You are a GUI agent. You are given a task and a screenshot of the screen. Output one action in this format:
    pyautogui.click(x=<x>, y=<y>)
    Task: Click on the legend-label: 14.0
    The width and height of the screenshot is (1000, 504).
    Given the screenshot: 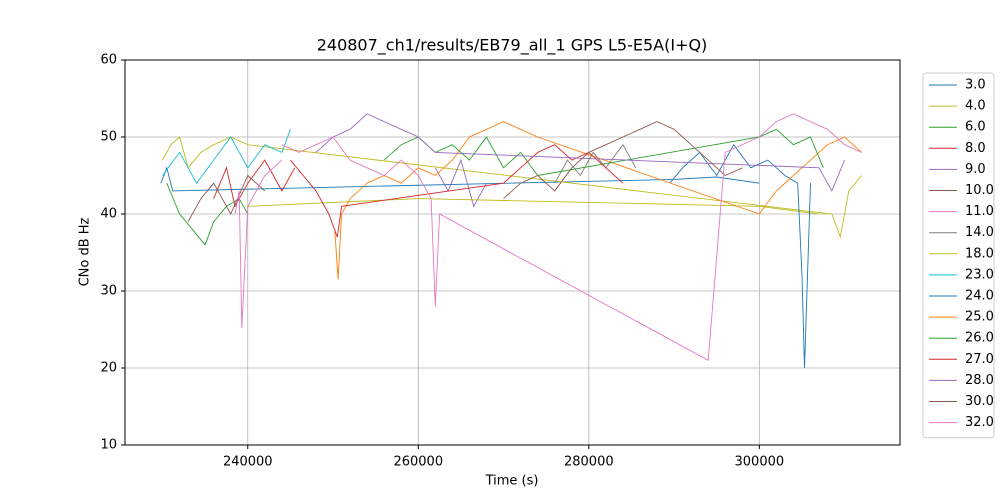 What is the action you would take?
    pyautogui.click(x=979, y=232)
    